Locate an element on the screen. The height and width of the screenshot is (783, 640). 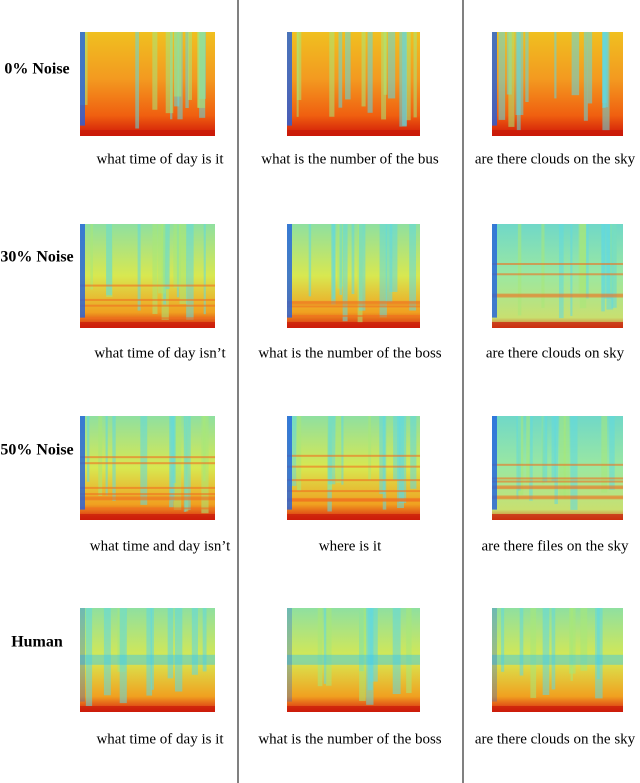
caption: are there clouds on sky is located at coordinates (555, 353).